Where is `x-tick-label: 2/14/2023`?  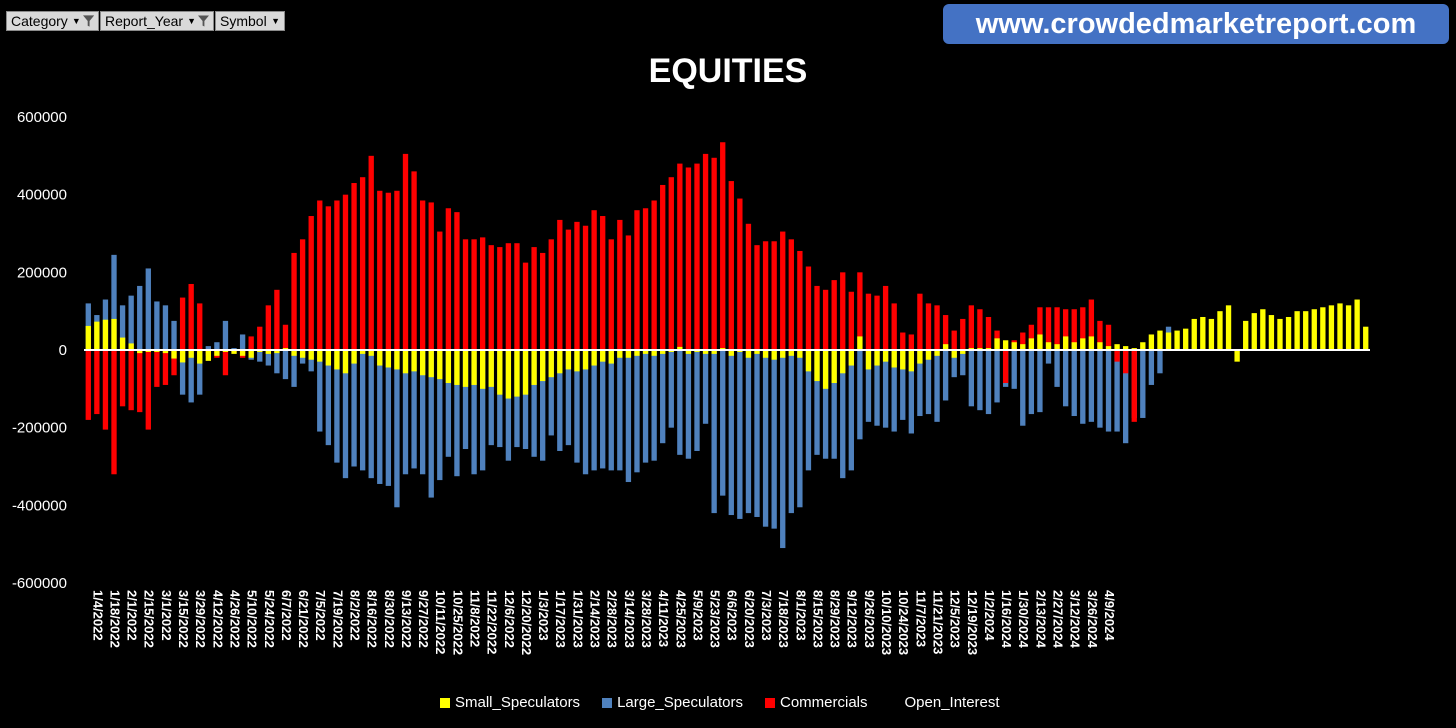
x-tick-label: 2/14/2023 is located at coordinates (595, 619).